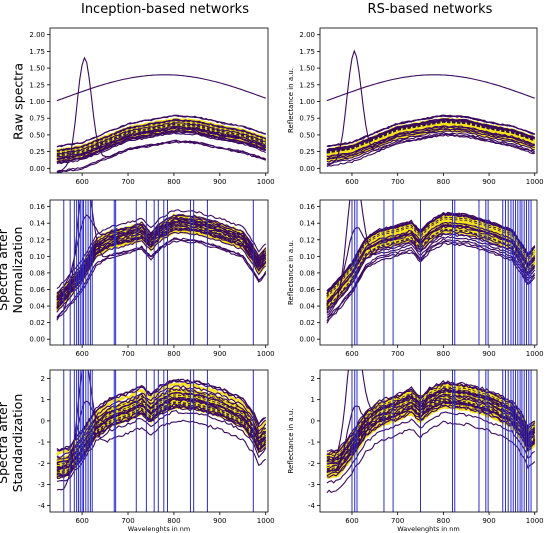 This screenshot has width=550, height=533. Describe the element at coordinates (313, 421) in the screenshot. I see `y-tick-label: 0` at that location.